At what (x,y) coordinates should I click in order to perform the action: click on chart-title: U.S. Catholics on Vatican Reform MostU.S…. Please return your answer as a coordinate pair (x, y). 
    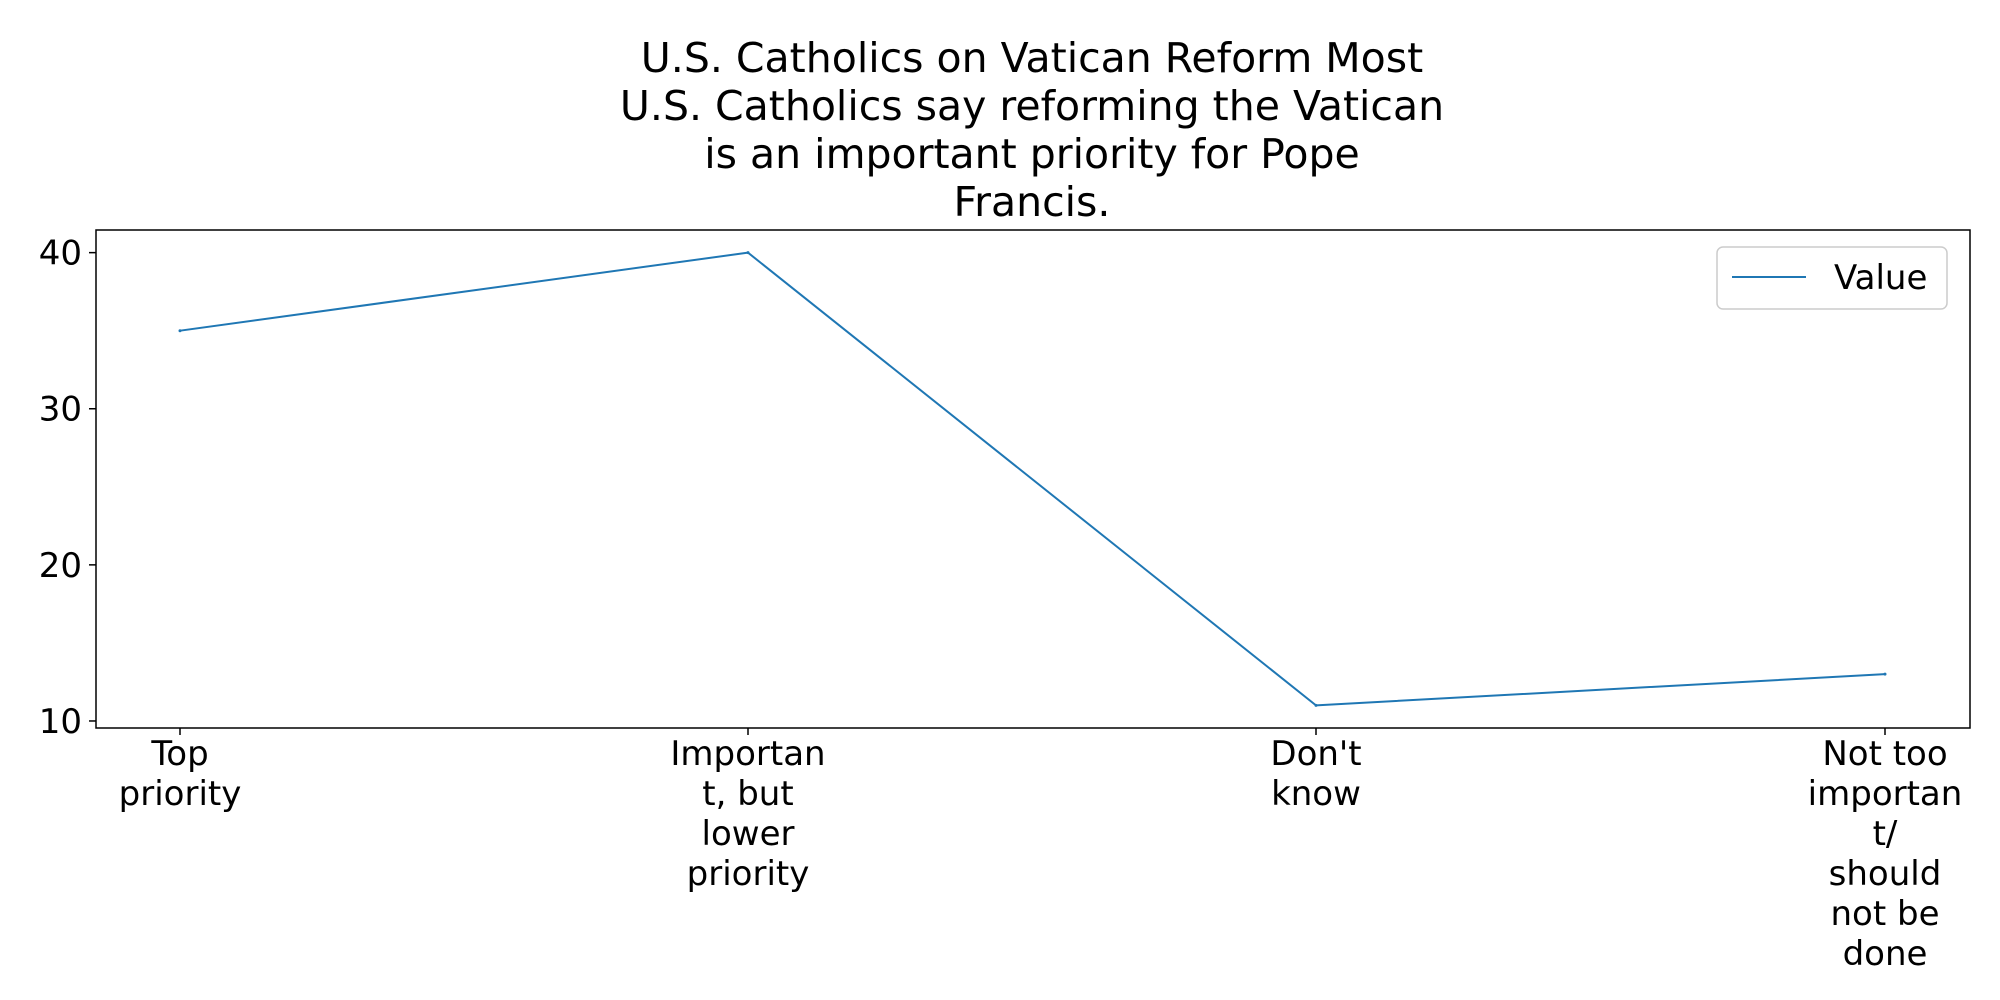
    Looking at the image, I should click on (1032, 130).